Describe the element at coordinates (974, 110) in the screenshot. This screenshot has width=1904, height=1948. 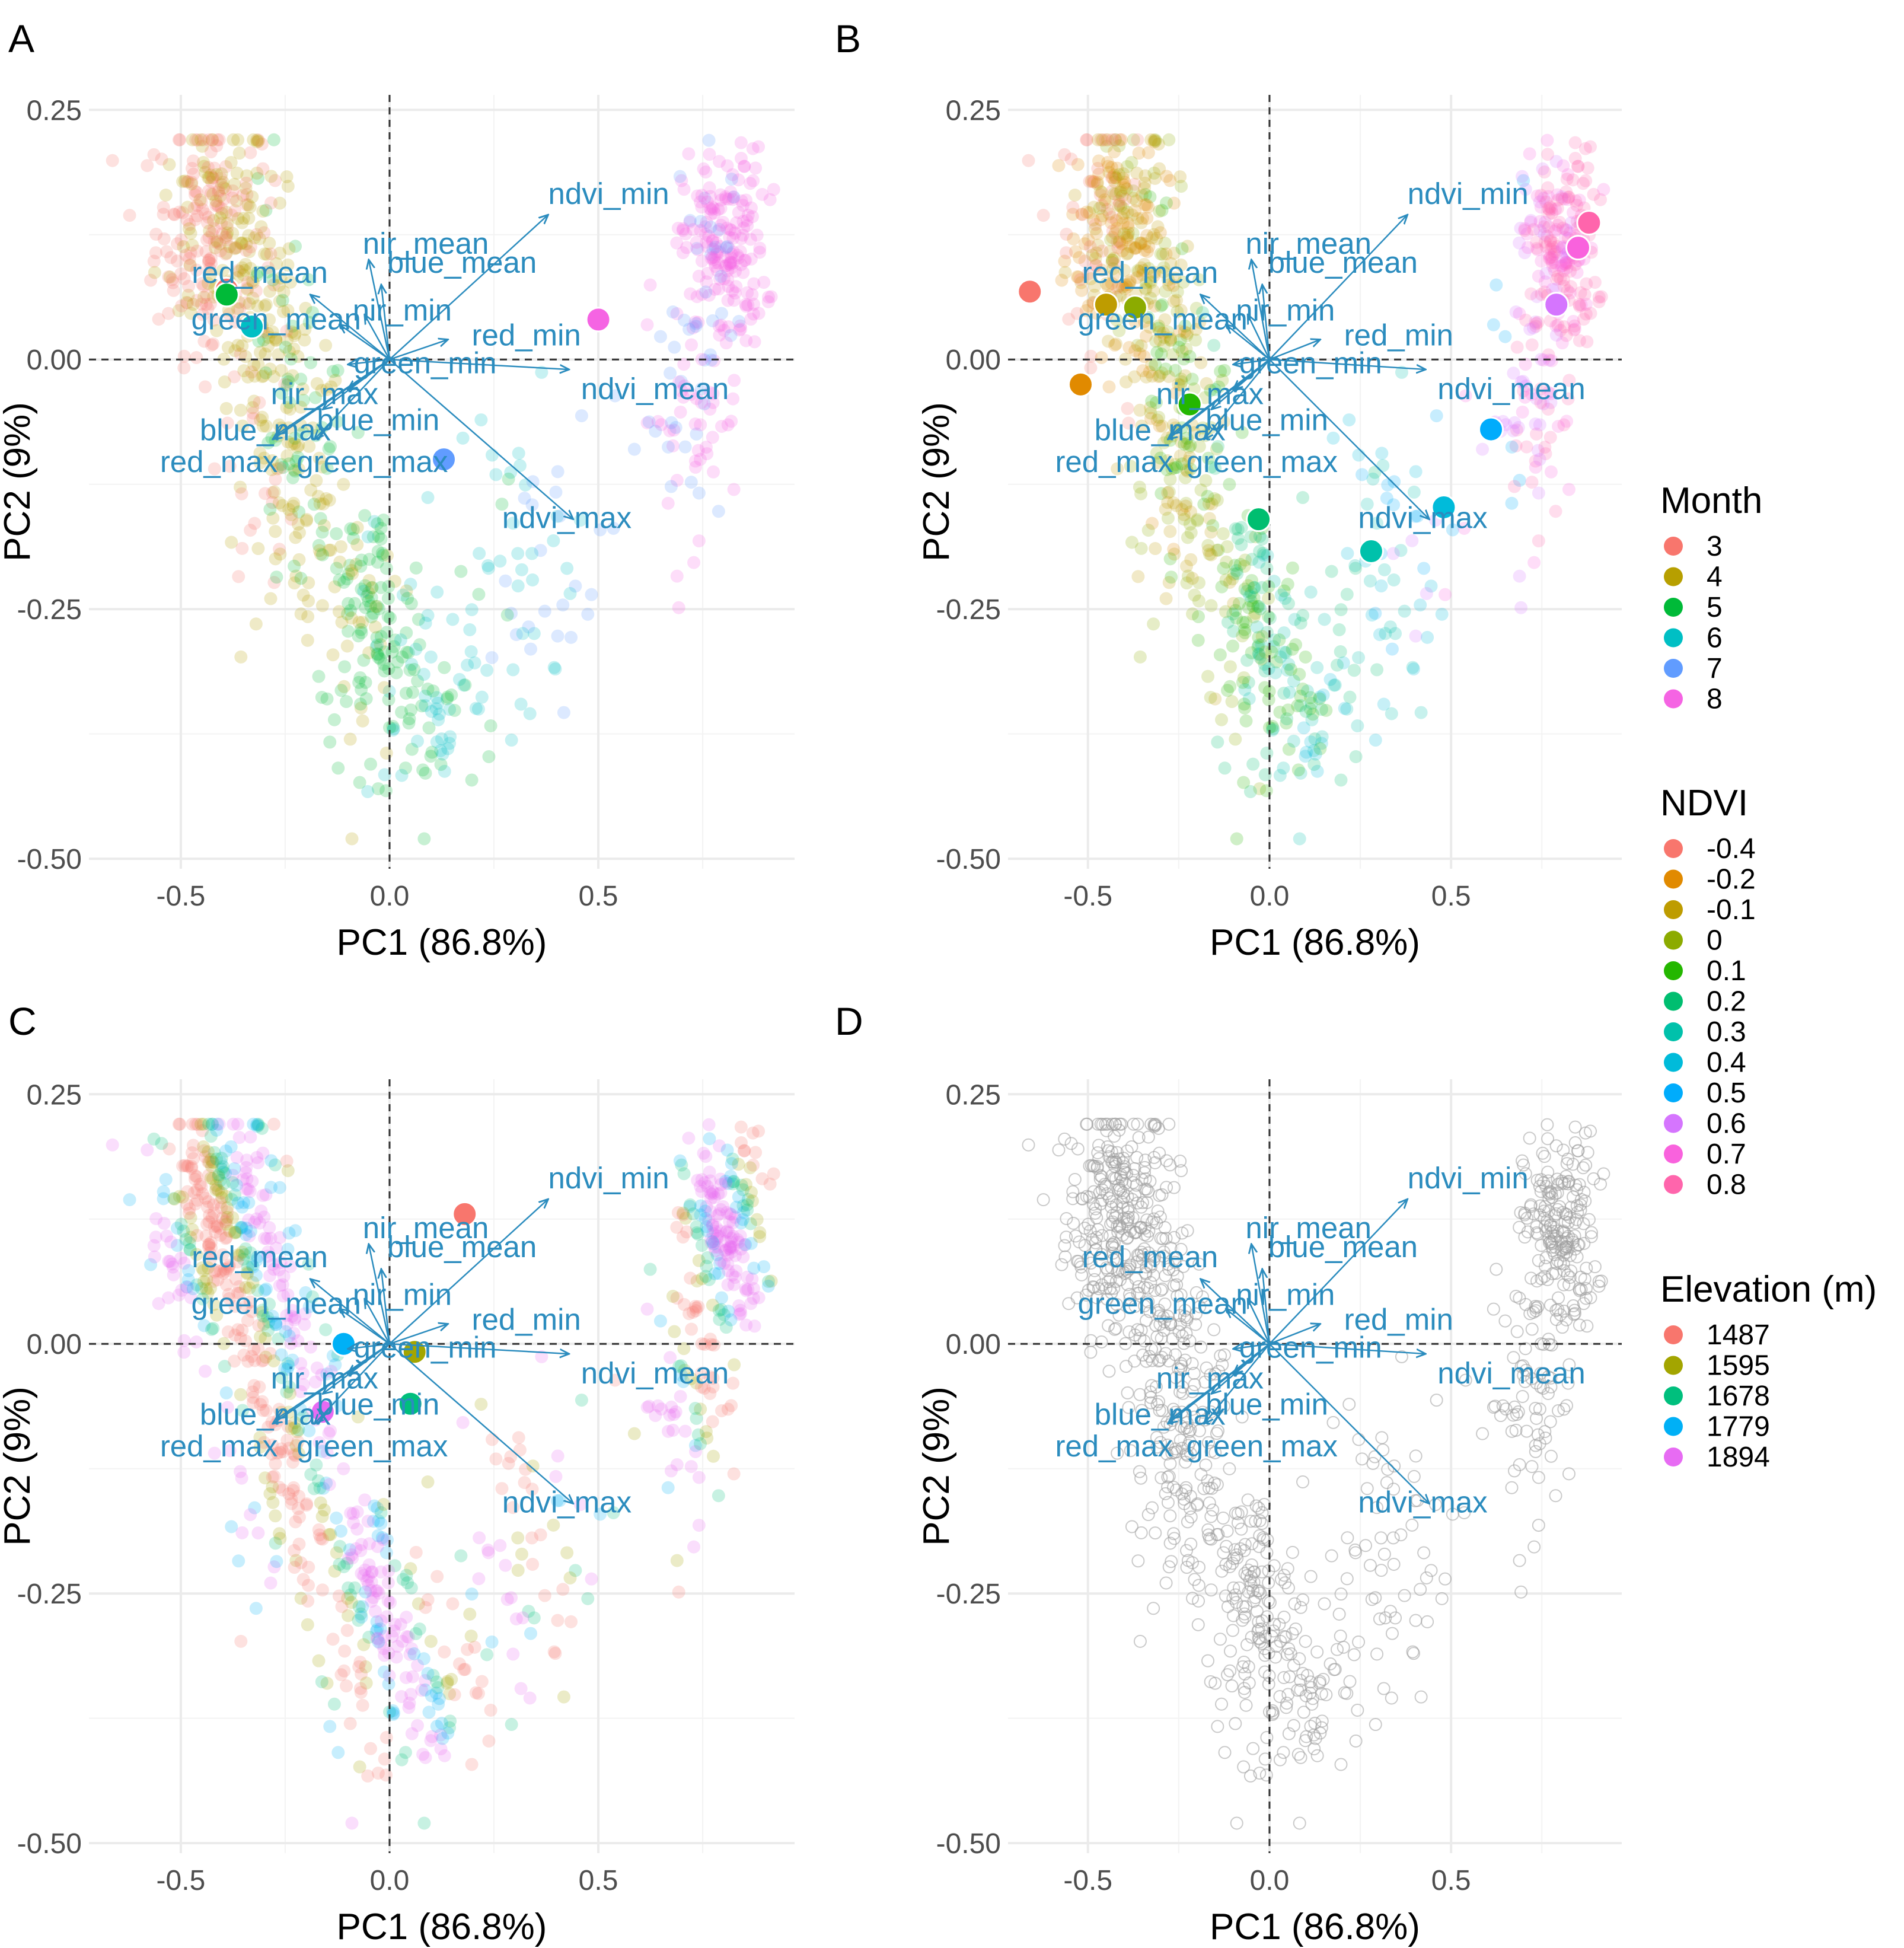
I see `y-tick-label: 0.25` at that location.